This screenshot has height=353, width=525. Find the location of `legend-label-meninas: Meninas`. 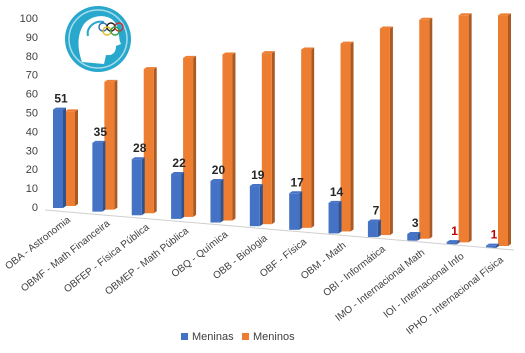

legend-label-meninas: Meninas is located at coordinates (213, 337).